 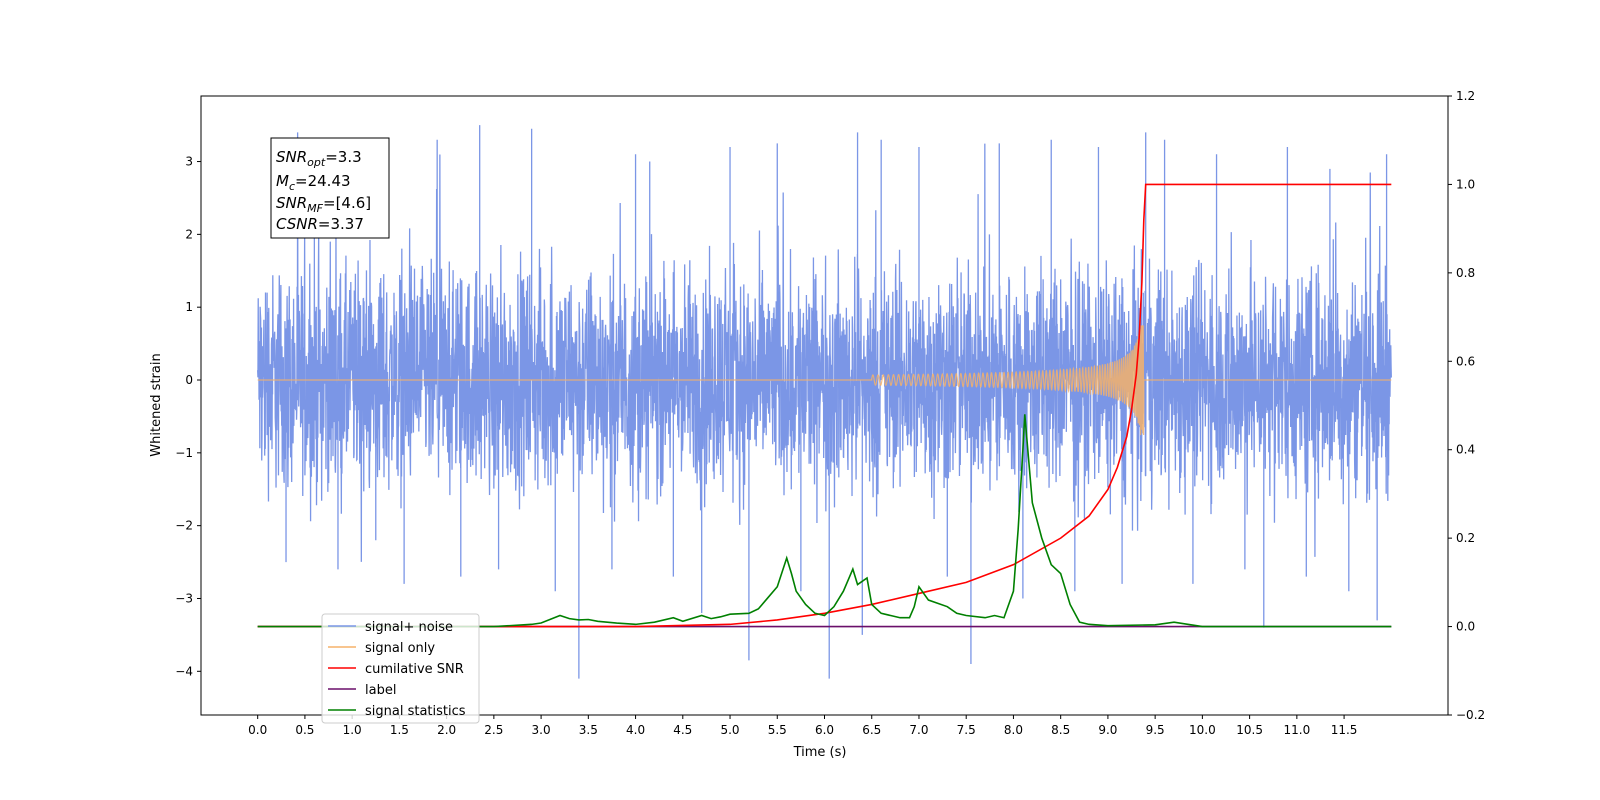 What do you see at coordinates (1465, 96) in the screenshot?
I see `y2-tick-label: 1.2` at bounding box center [1465, 96].